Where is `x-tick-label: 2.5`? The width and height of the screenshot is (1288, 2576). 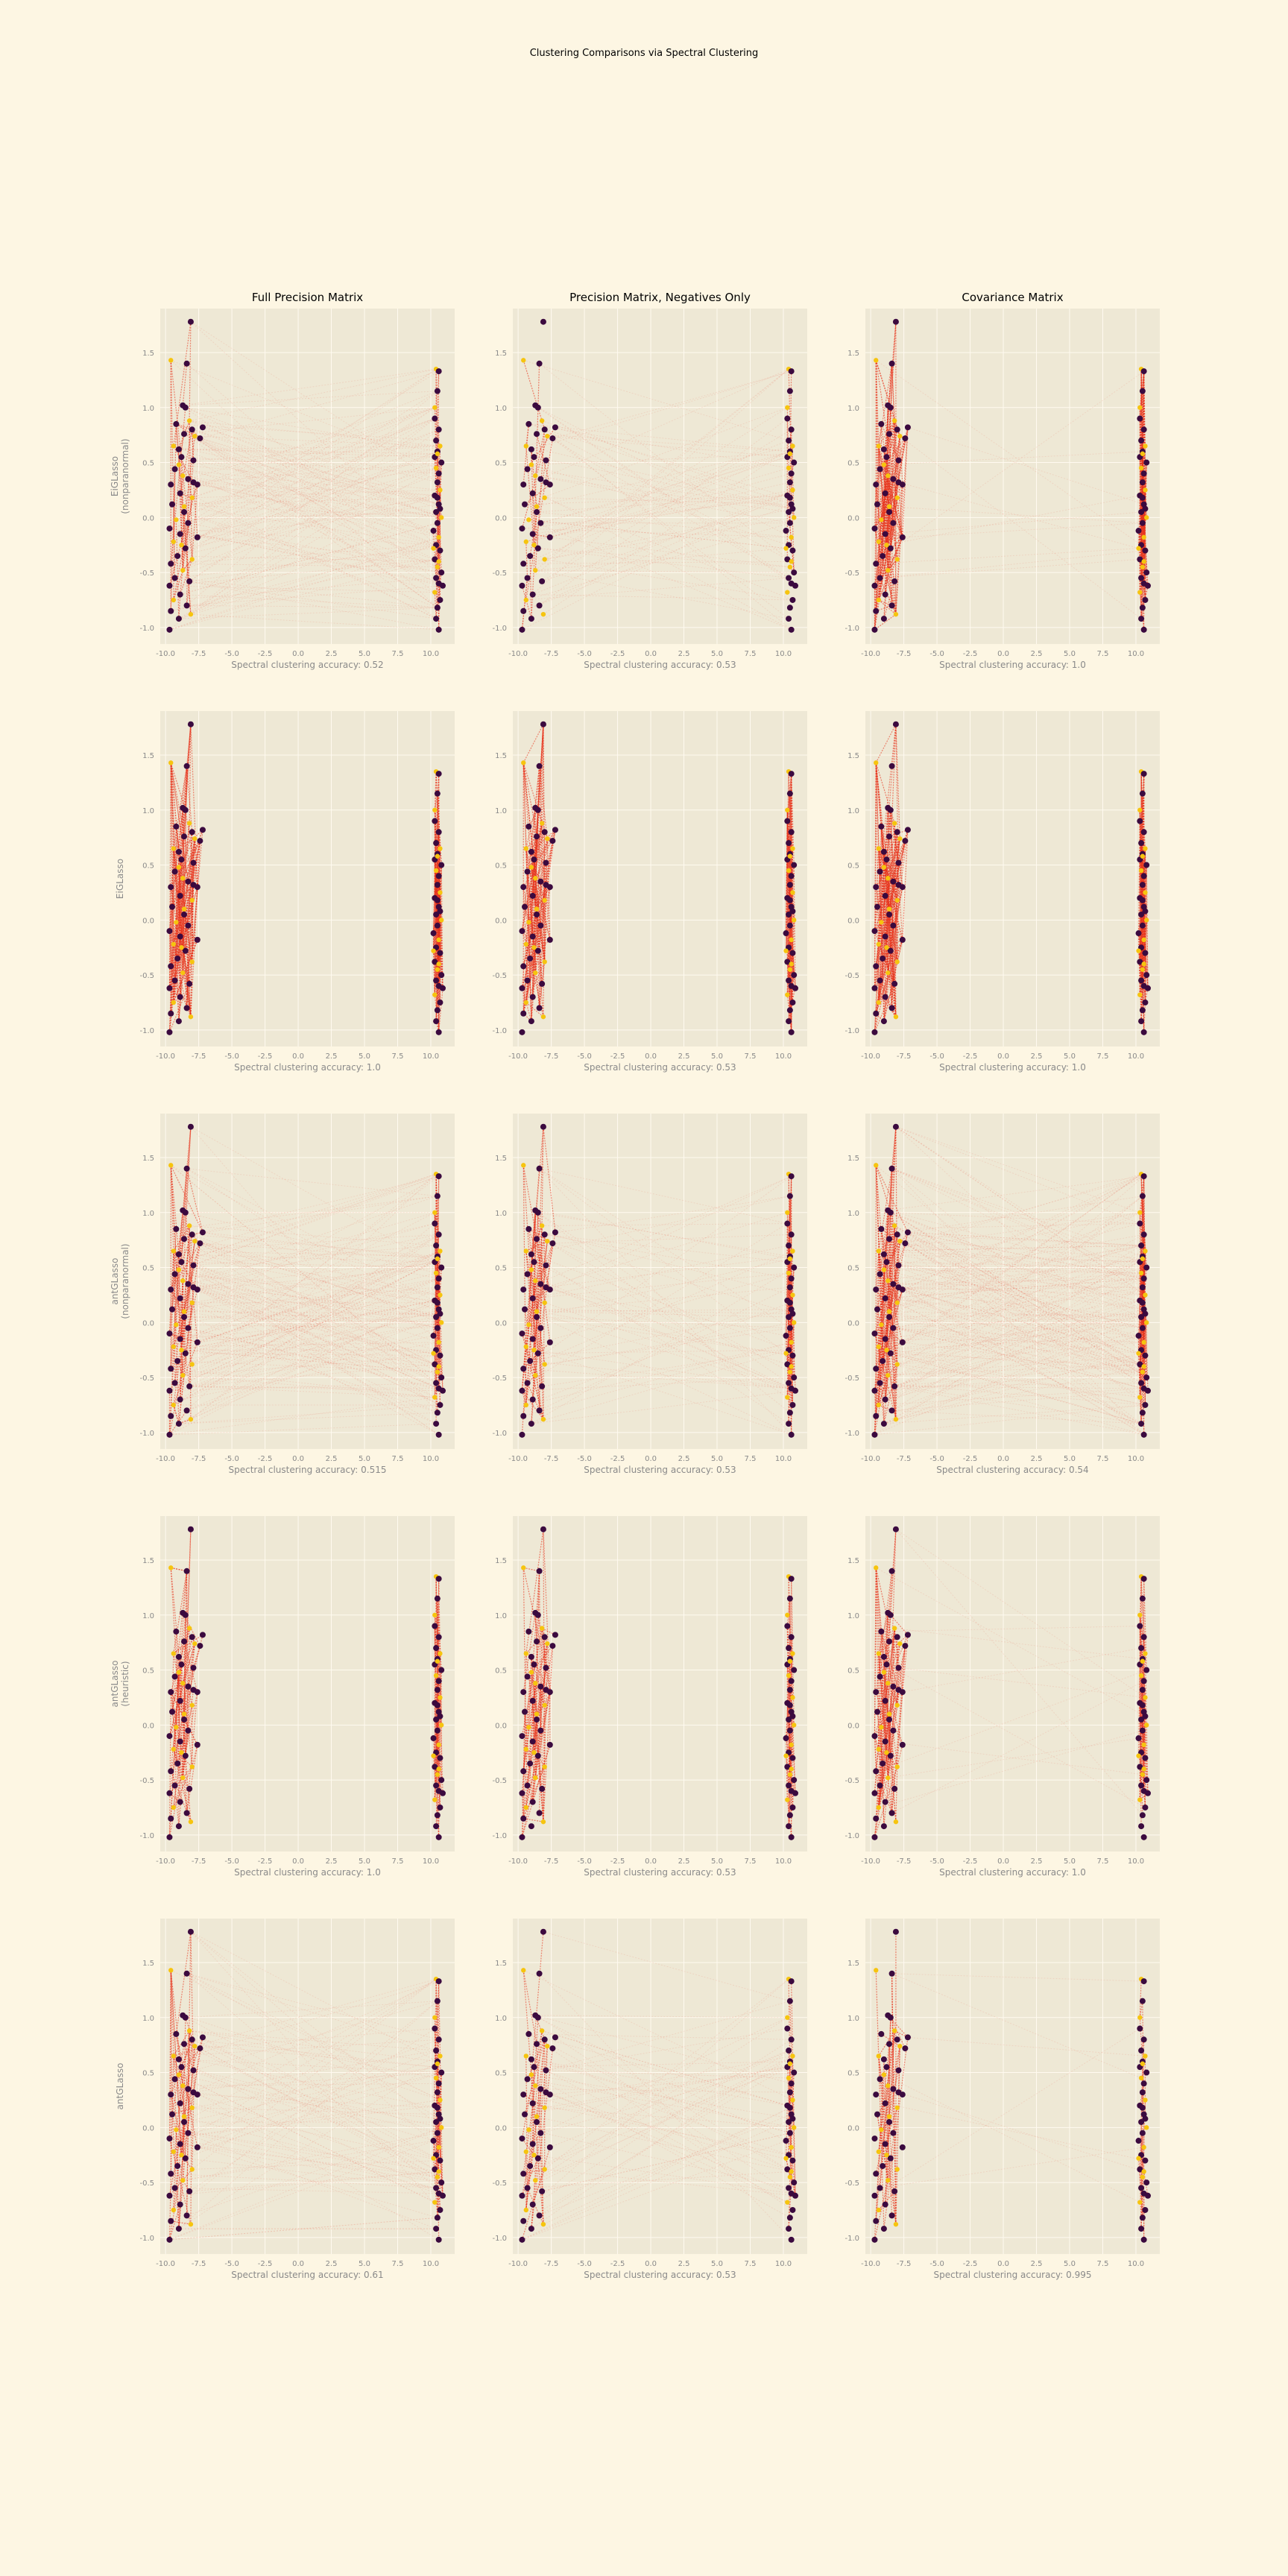
x-tick-label: 2.5 is located at coordinates (332, 2264).